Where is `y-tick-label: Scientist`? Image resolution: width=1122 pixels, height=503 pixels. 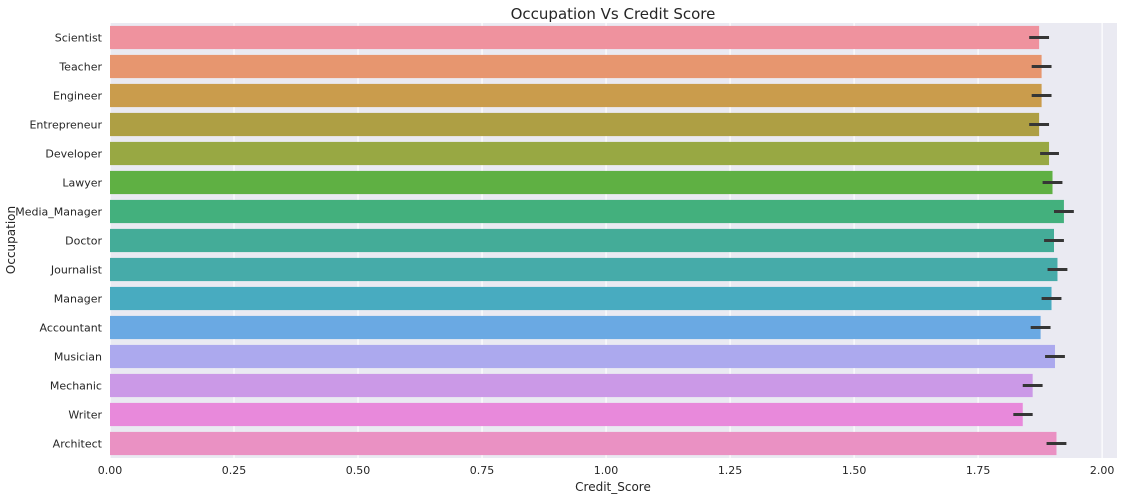 y-tick-label: Scientist is located at coordinates (79, 38).